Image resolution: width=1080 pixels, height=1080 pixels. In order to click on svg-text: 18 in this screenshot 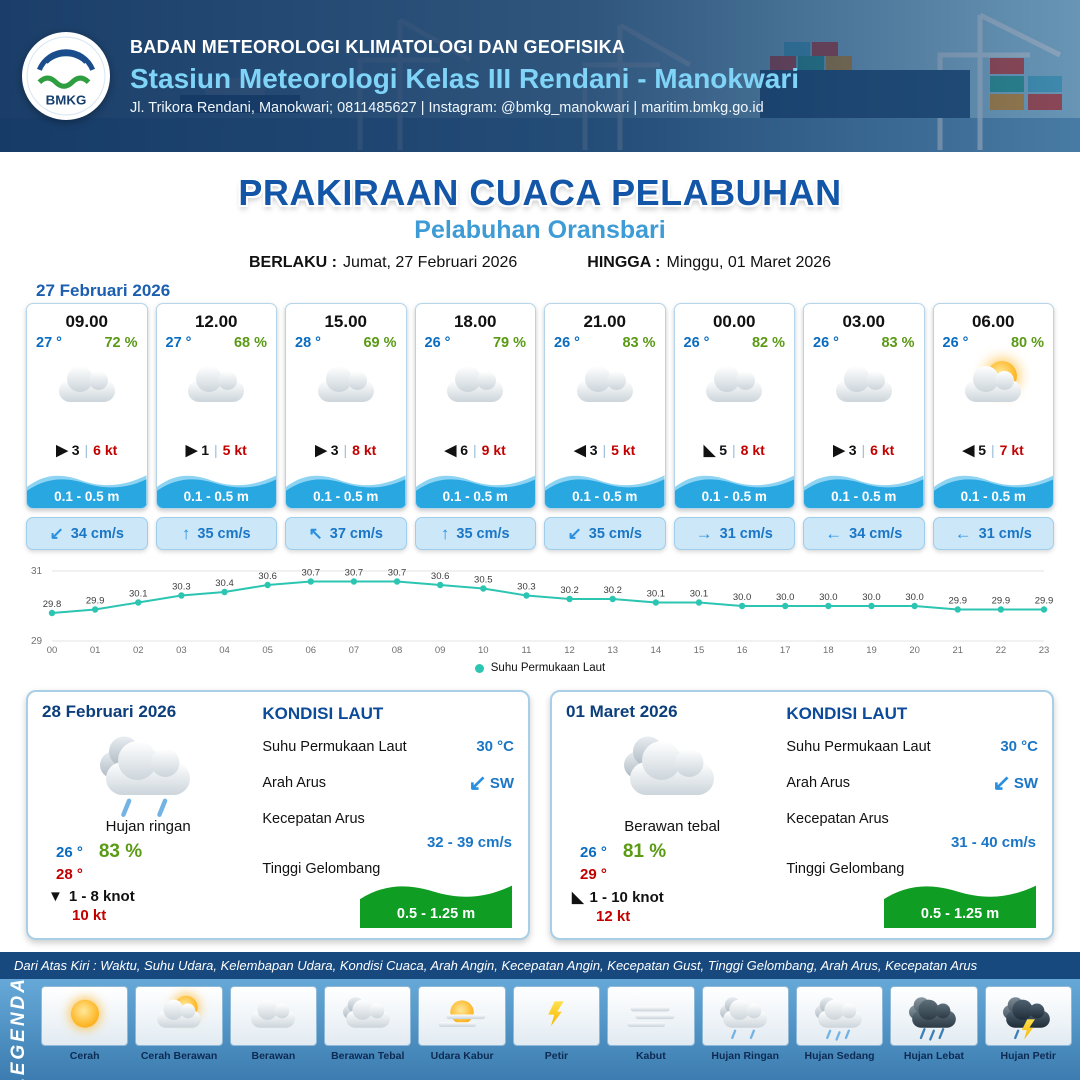, I will do `click(828, 650)`.